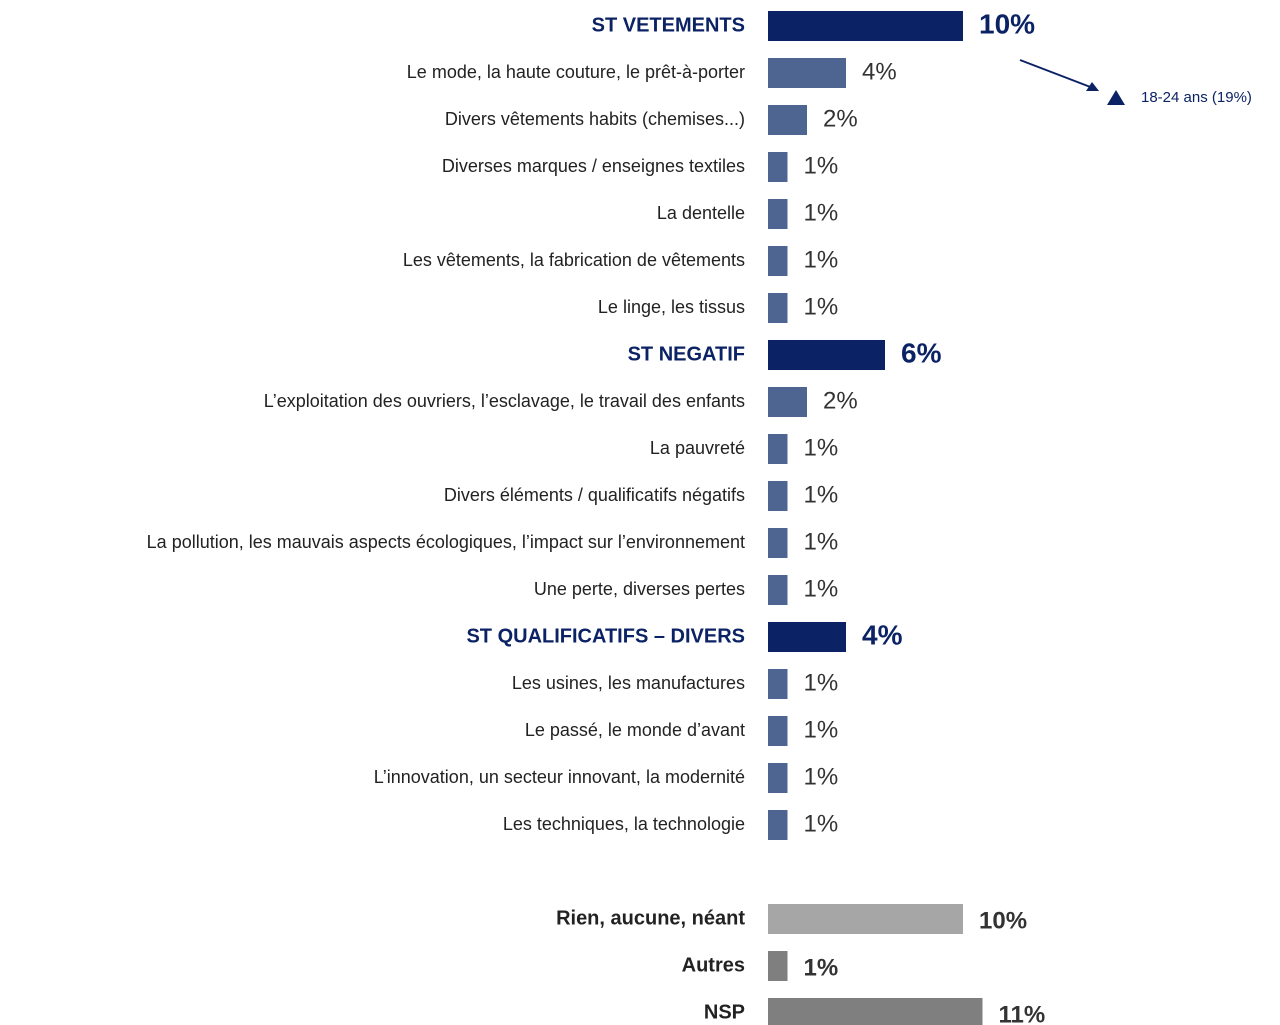  What do you see at coordinates (1092, 86) in the screenshot?
I see `arrow-head` at bounding box center [1092, 86].